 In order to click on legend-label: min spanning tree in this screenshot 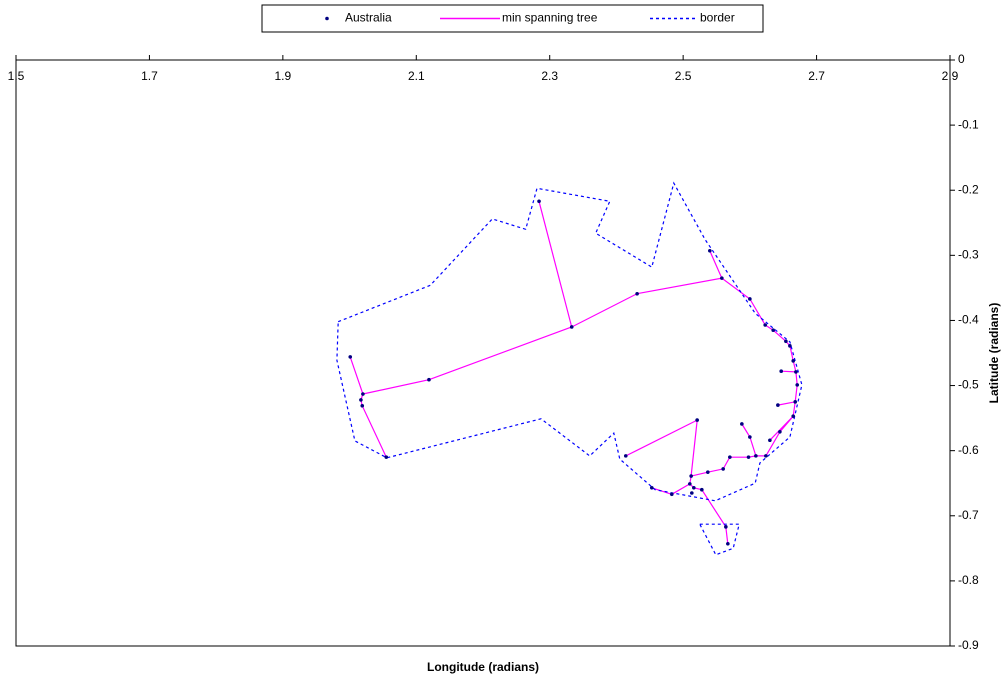, I will do `click(550, 18)`.